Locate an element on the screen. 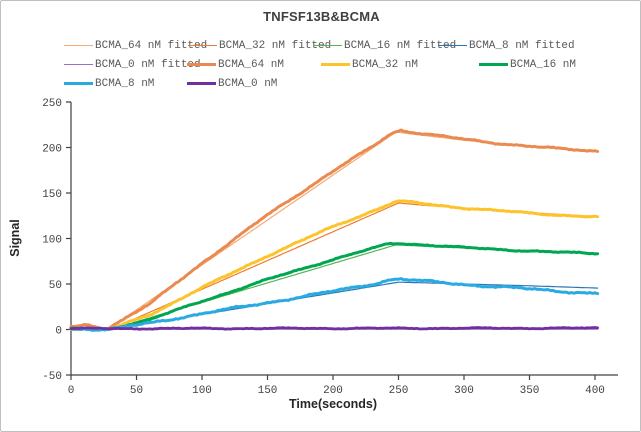 This screenshot has height=432, width=641. y-tick-label: 50 is located at coordinates (55, 286).